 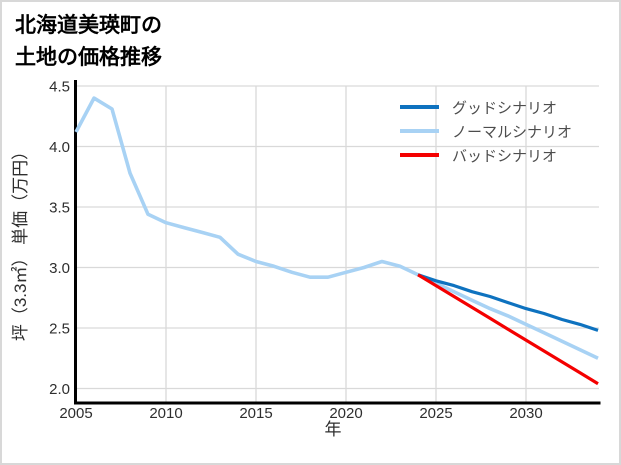 I want to click on y-tick-label: 3.5, so click(x=59, y=208).